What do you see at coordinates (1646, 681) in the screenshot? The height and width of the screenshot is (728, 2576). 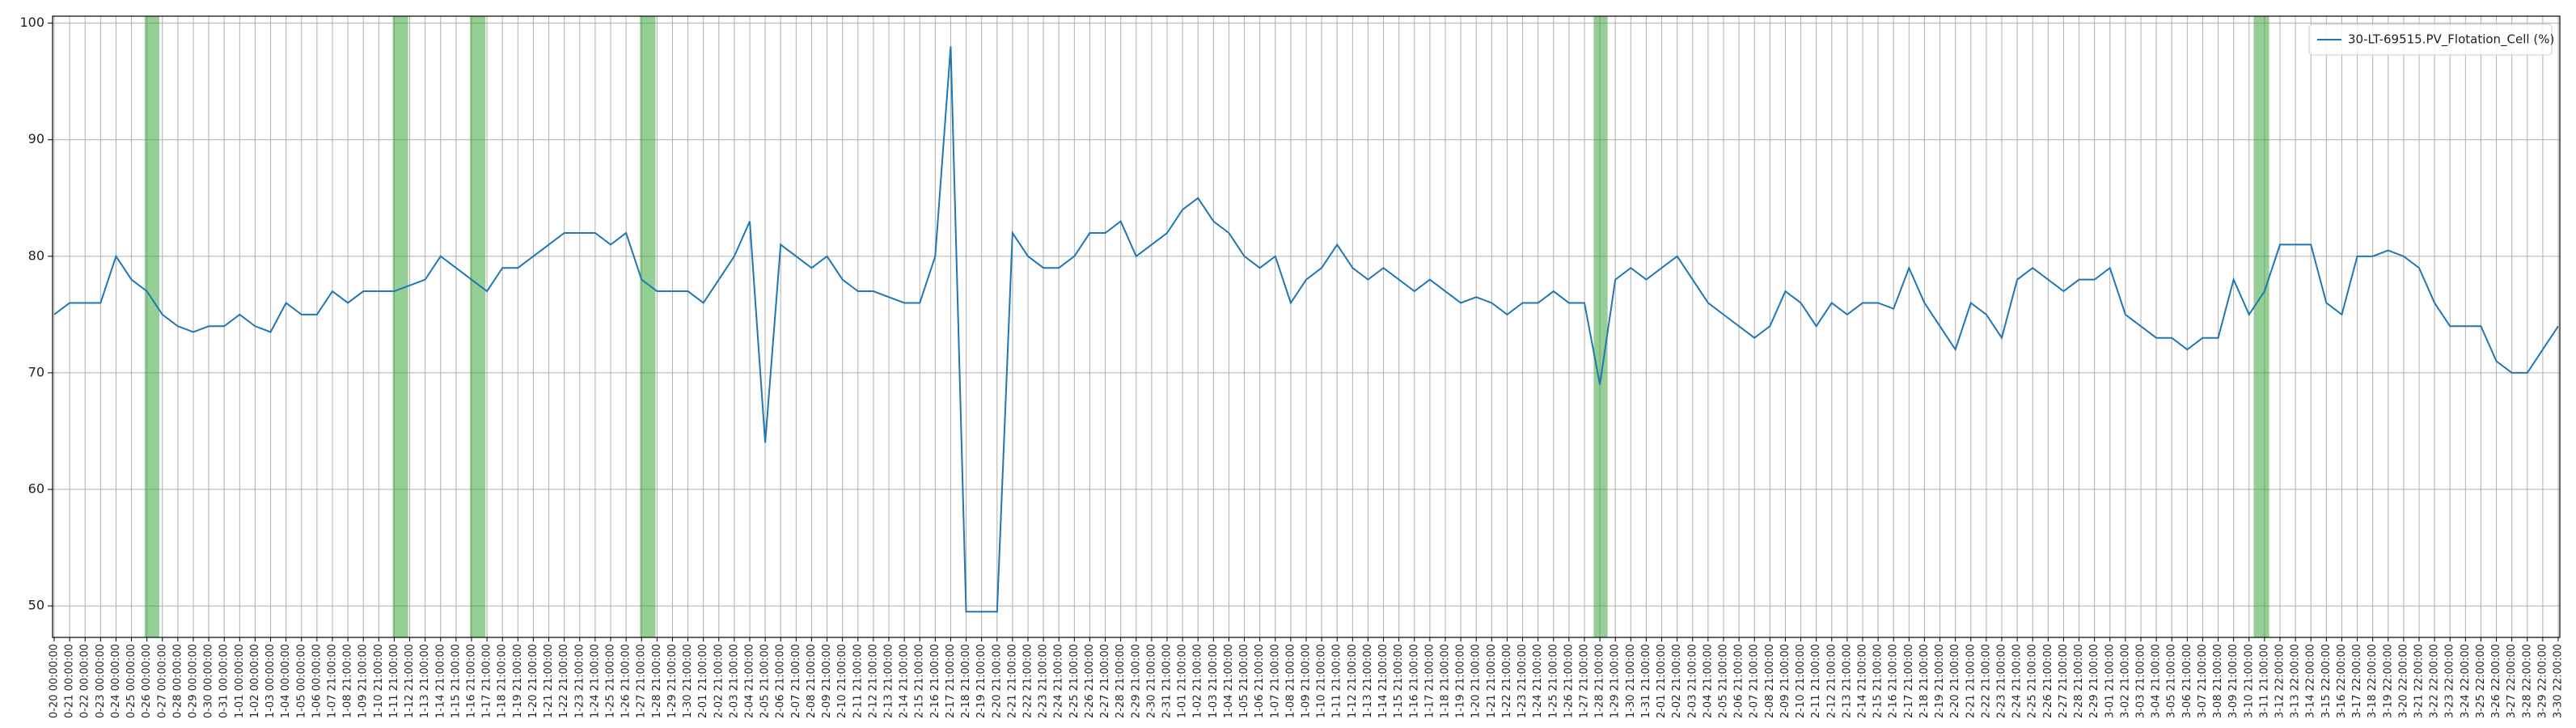 I see `x-tick-label: 1-31 21:00:00` at bounding box center [1646, 681].